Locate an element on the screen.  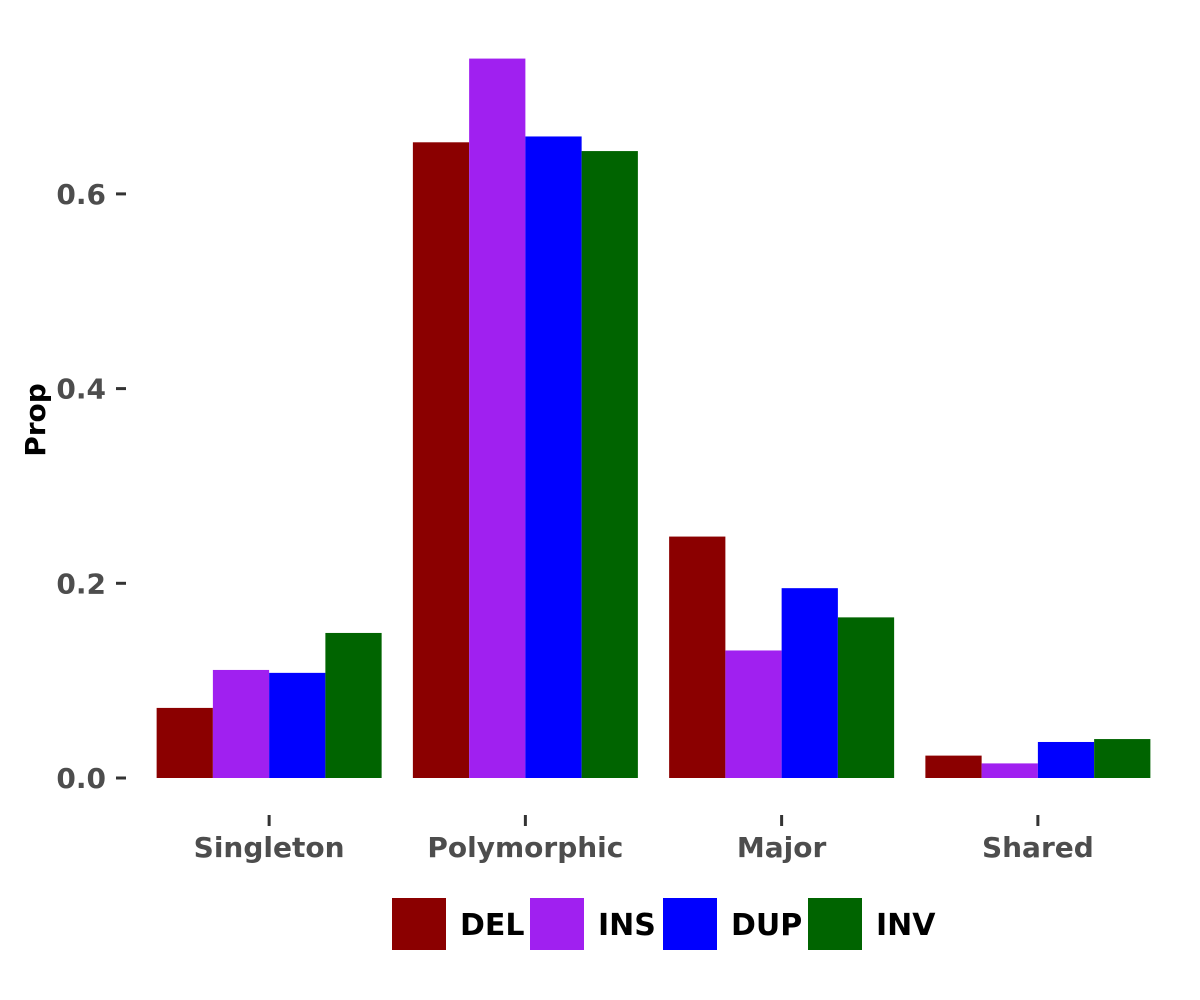
bar-inv-singleton is located at coordinates (353, 705).